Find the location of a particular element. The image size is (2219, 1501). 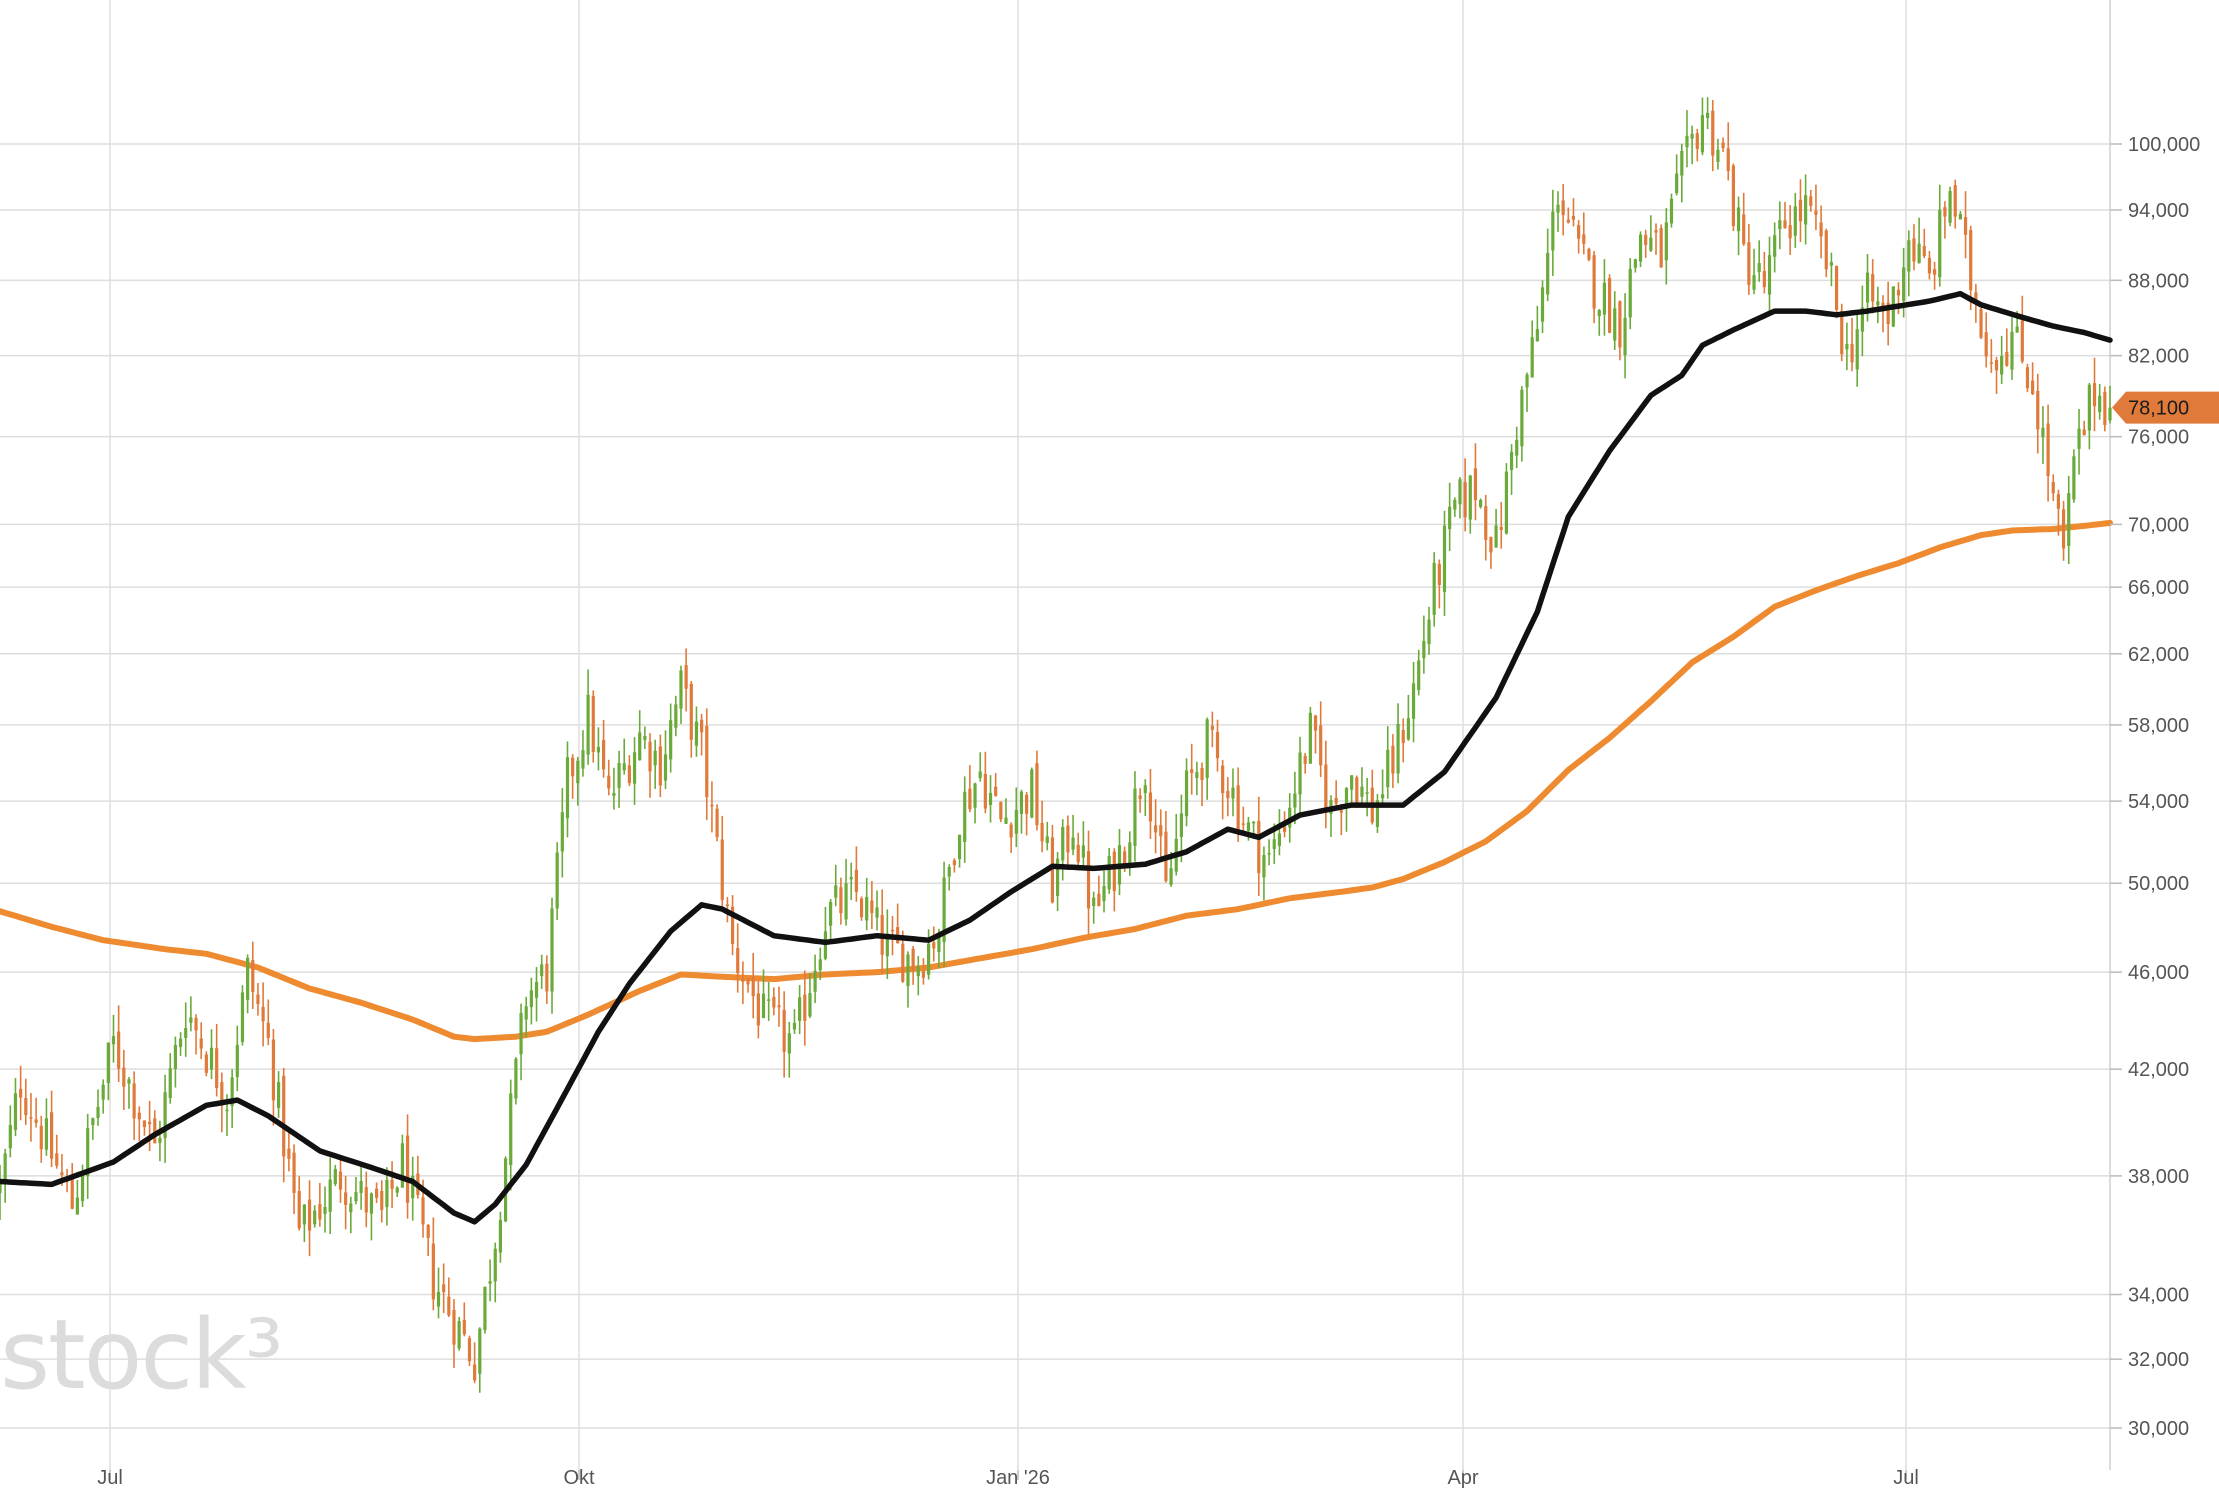

y-tick-label: 38,000 is located at coordinates (2158, 1177).